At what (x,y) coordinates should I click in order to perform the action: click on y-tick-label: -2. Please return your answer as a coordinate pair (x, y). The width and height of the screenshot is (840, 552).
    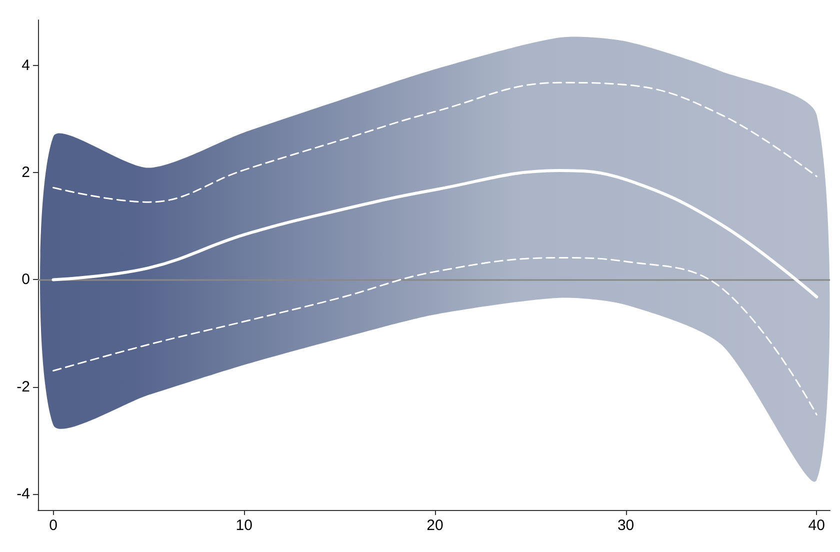
    Looking at the image, I should click on (23, 387).